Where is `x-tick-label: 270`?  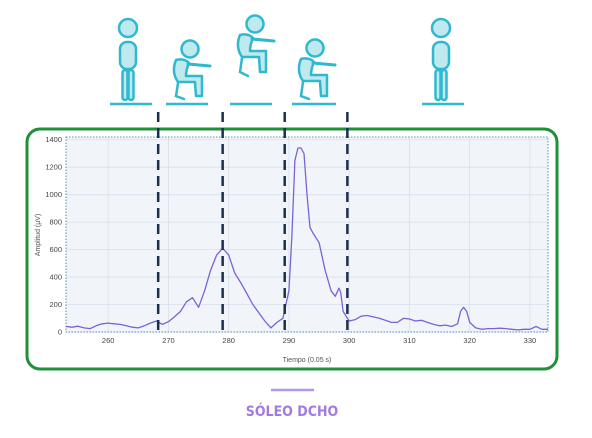
x-tick-label: 270 is located at coordinates (168, 340).